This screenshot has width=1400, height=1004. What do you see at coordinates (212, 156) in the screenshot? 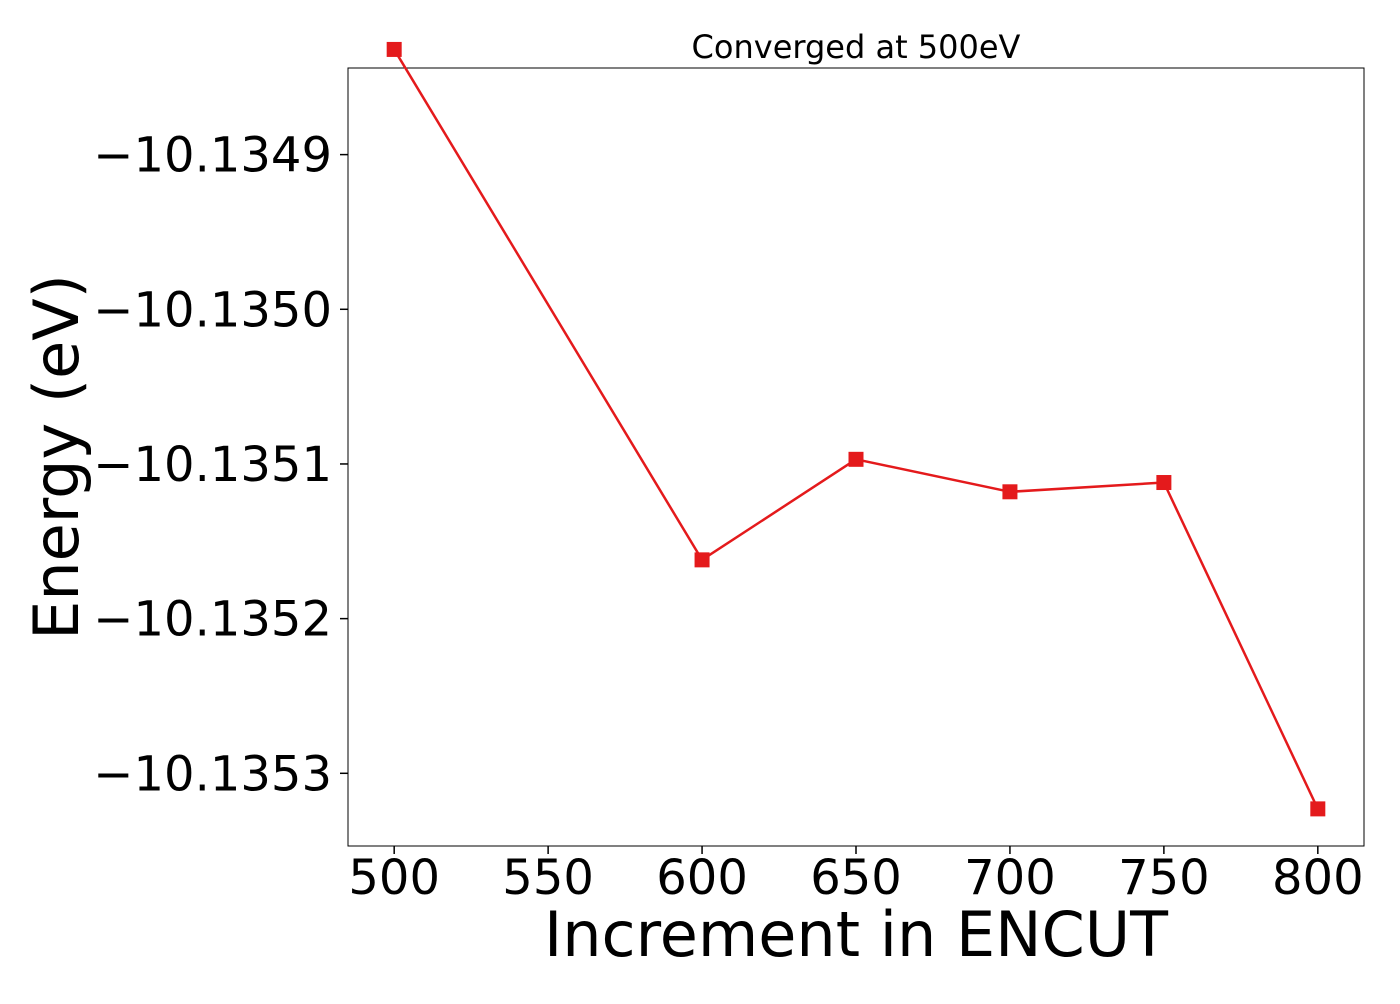
I see `y-tick-label: −10.1349` at bounding box center [212, 156].